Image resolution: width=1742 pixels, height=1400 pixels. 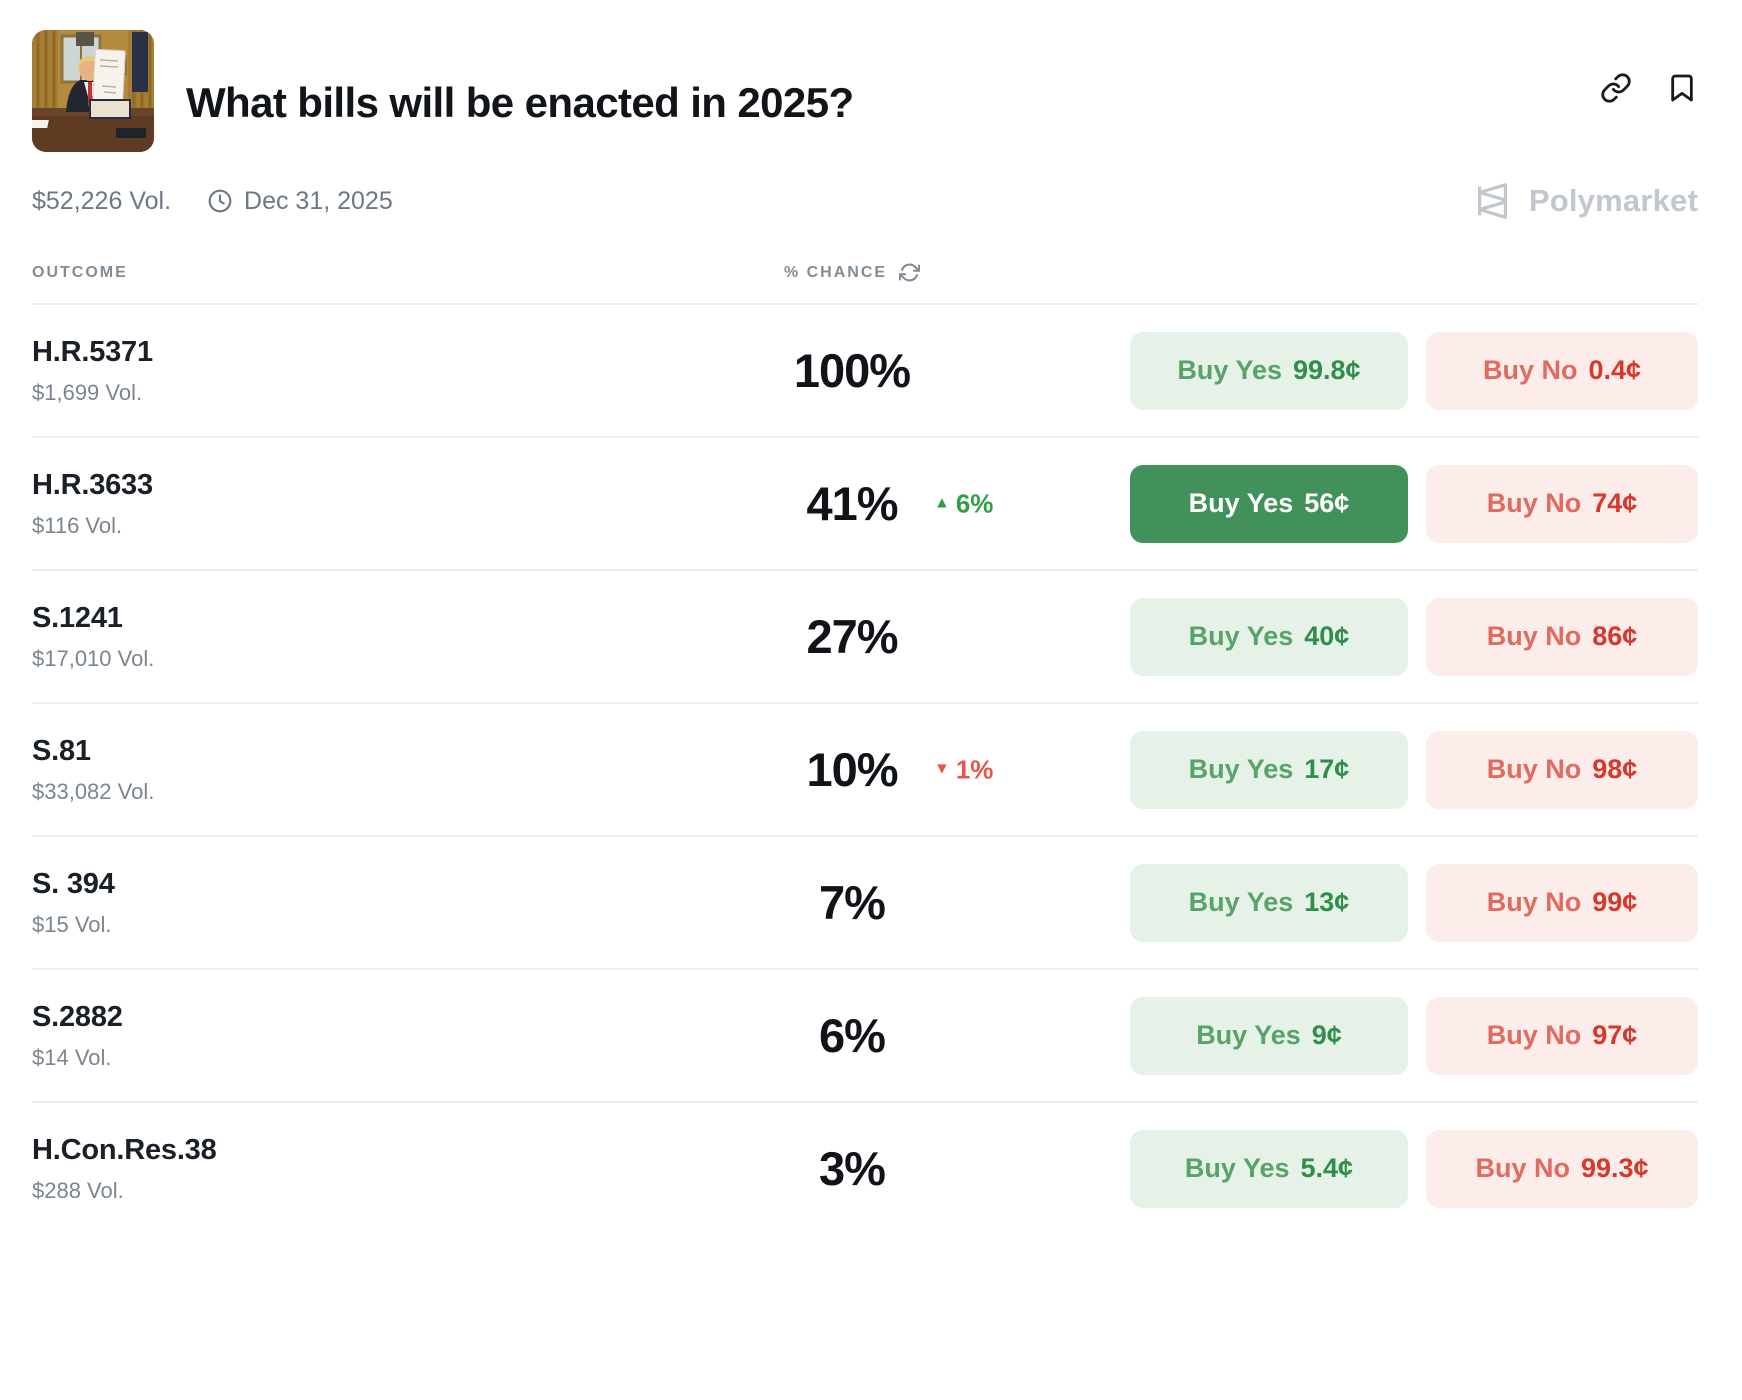 I want to click on buy-yes-button: Buy Yes 40¢, so click(x=1269, y=636).